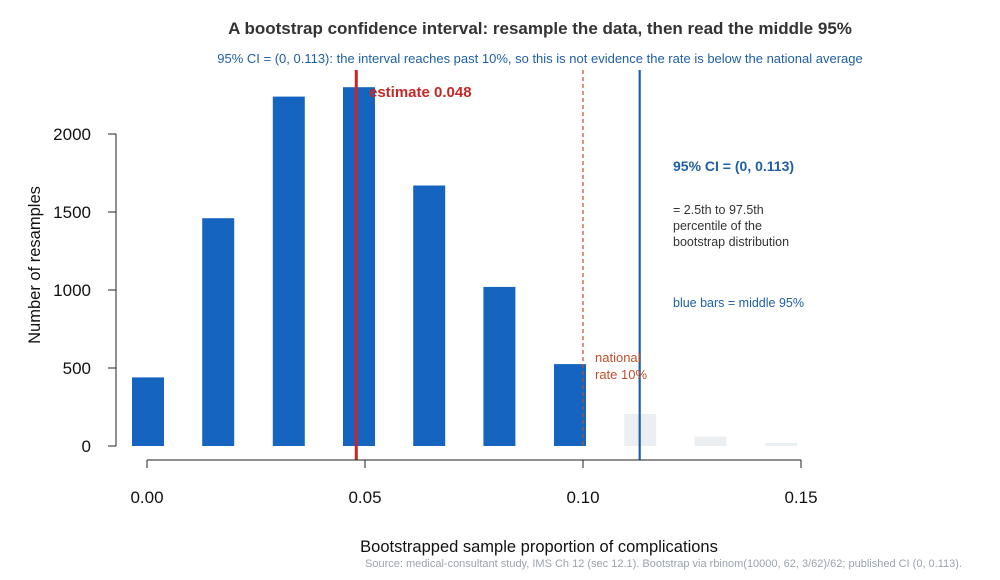 This screenshot has width=1000, height=580. I want to click on ci-explanation-line3: bootstrap distribution, so click(731, 242).